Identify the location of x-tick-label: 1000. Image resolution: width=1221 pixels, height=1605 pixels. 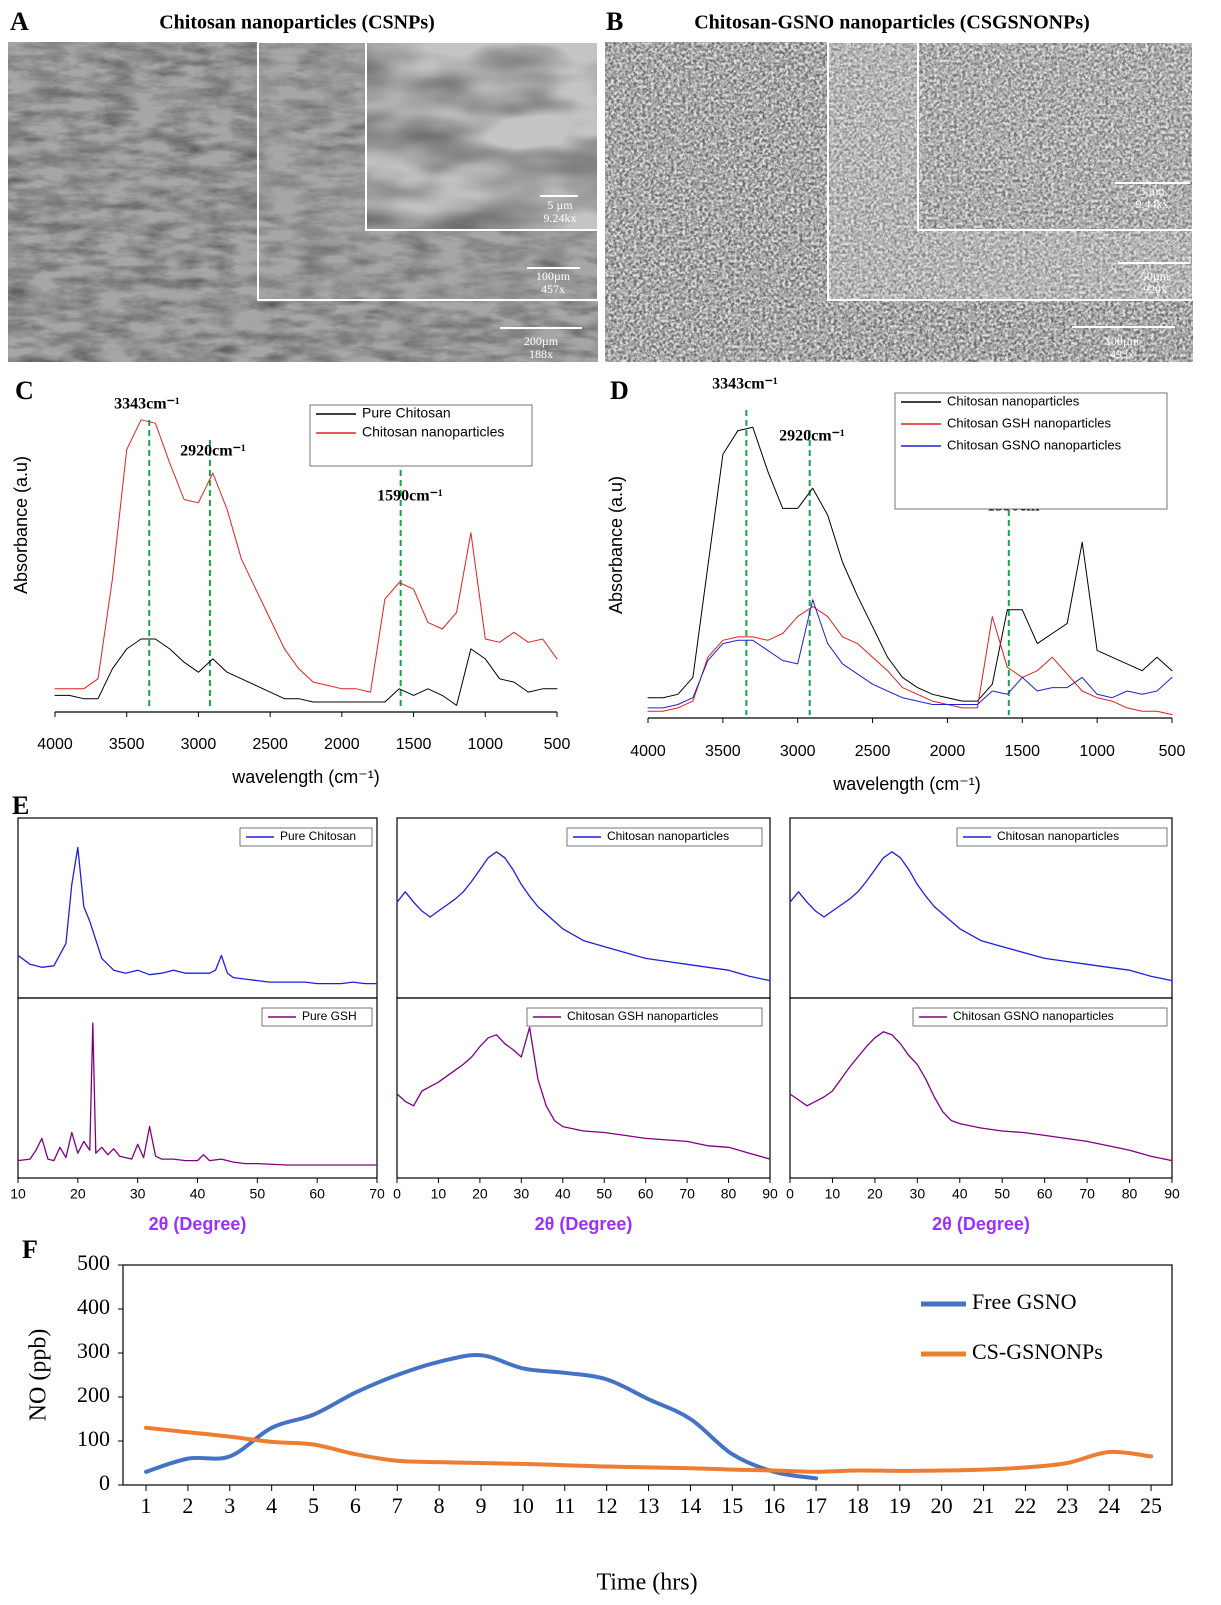
(1097, 751).